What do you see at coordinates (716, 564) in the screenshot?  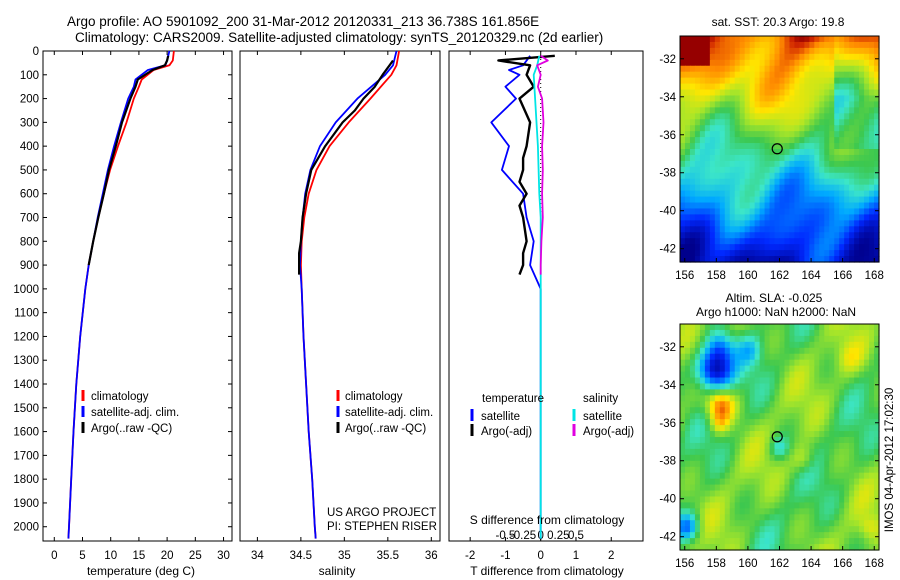 I see `x-tick-label: 158` at bounding box center [716, 564].